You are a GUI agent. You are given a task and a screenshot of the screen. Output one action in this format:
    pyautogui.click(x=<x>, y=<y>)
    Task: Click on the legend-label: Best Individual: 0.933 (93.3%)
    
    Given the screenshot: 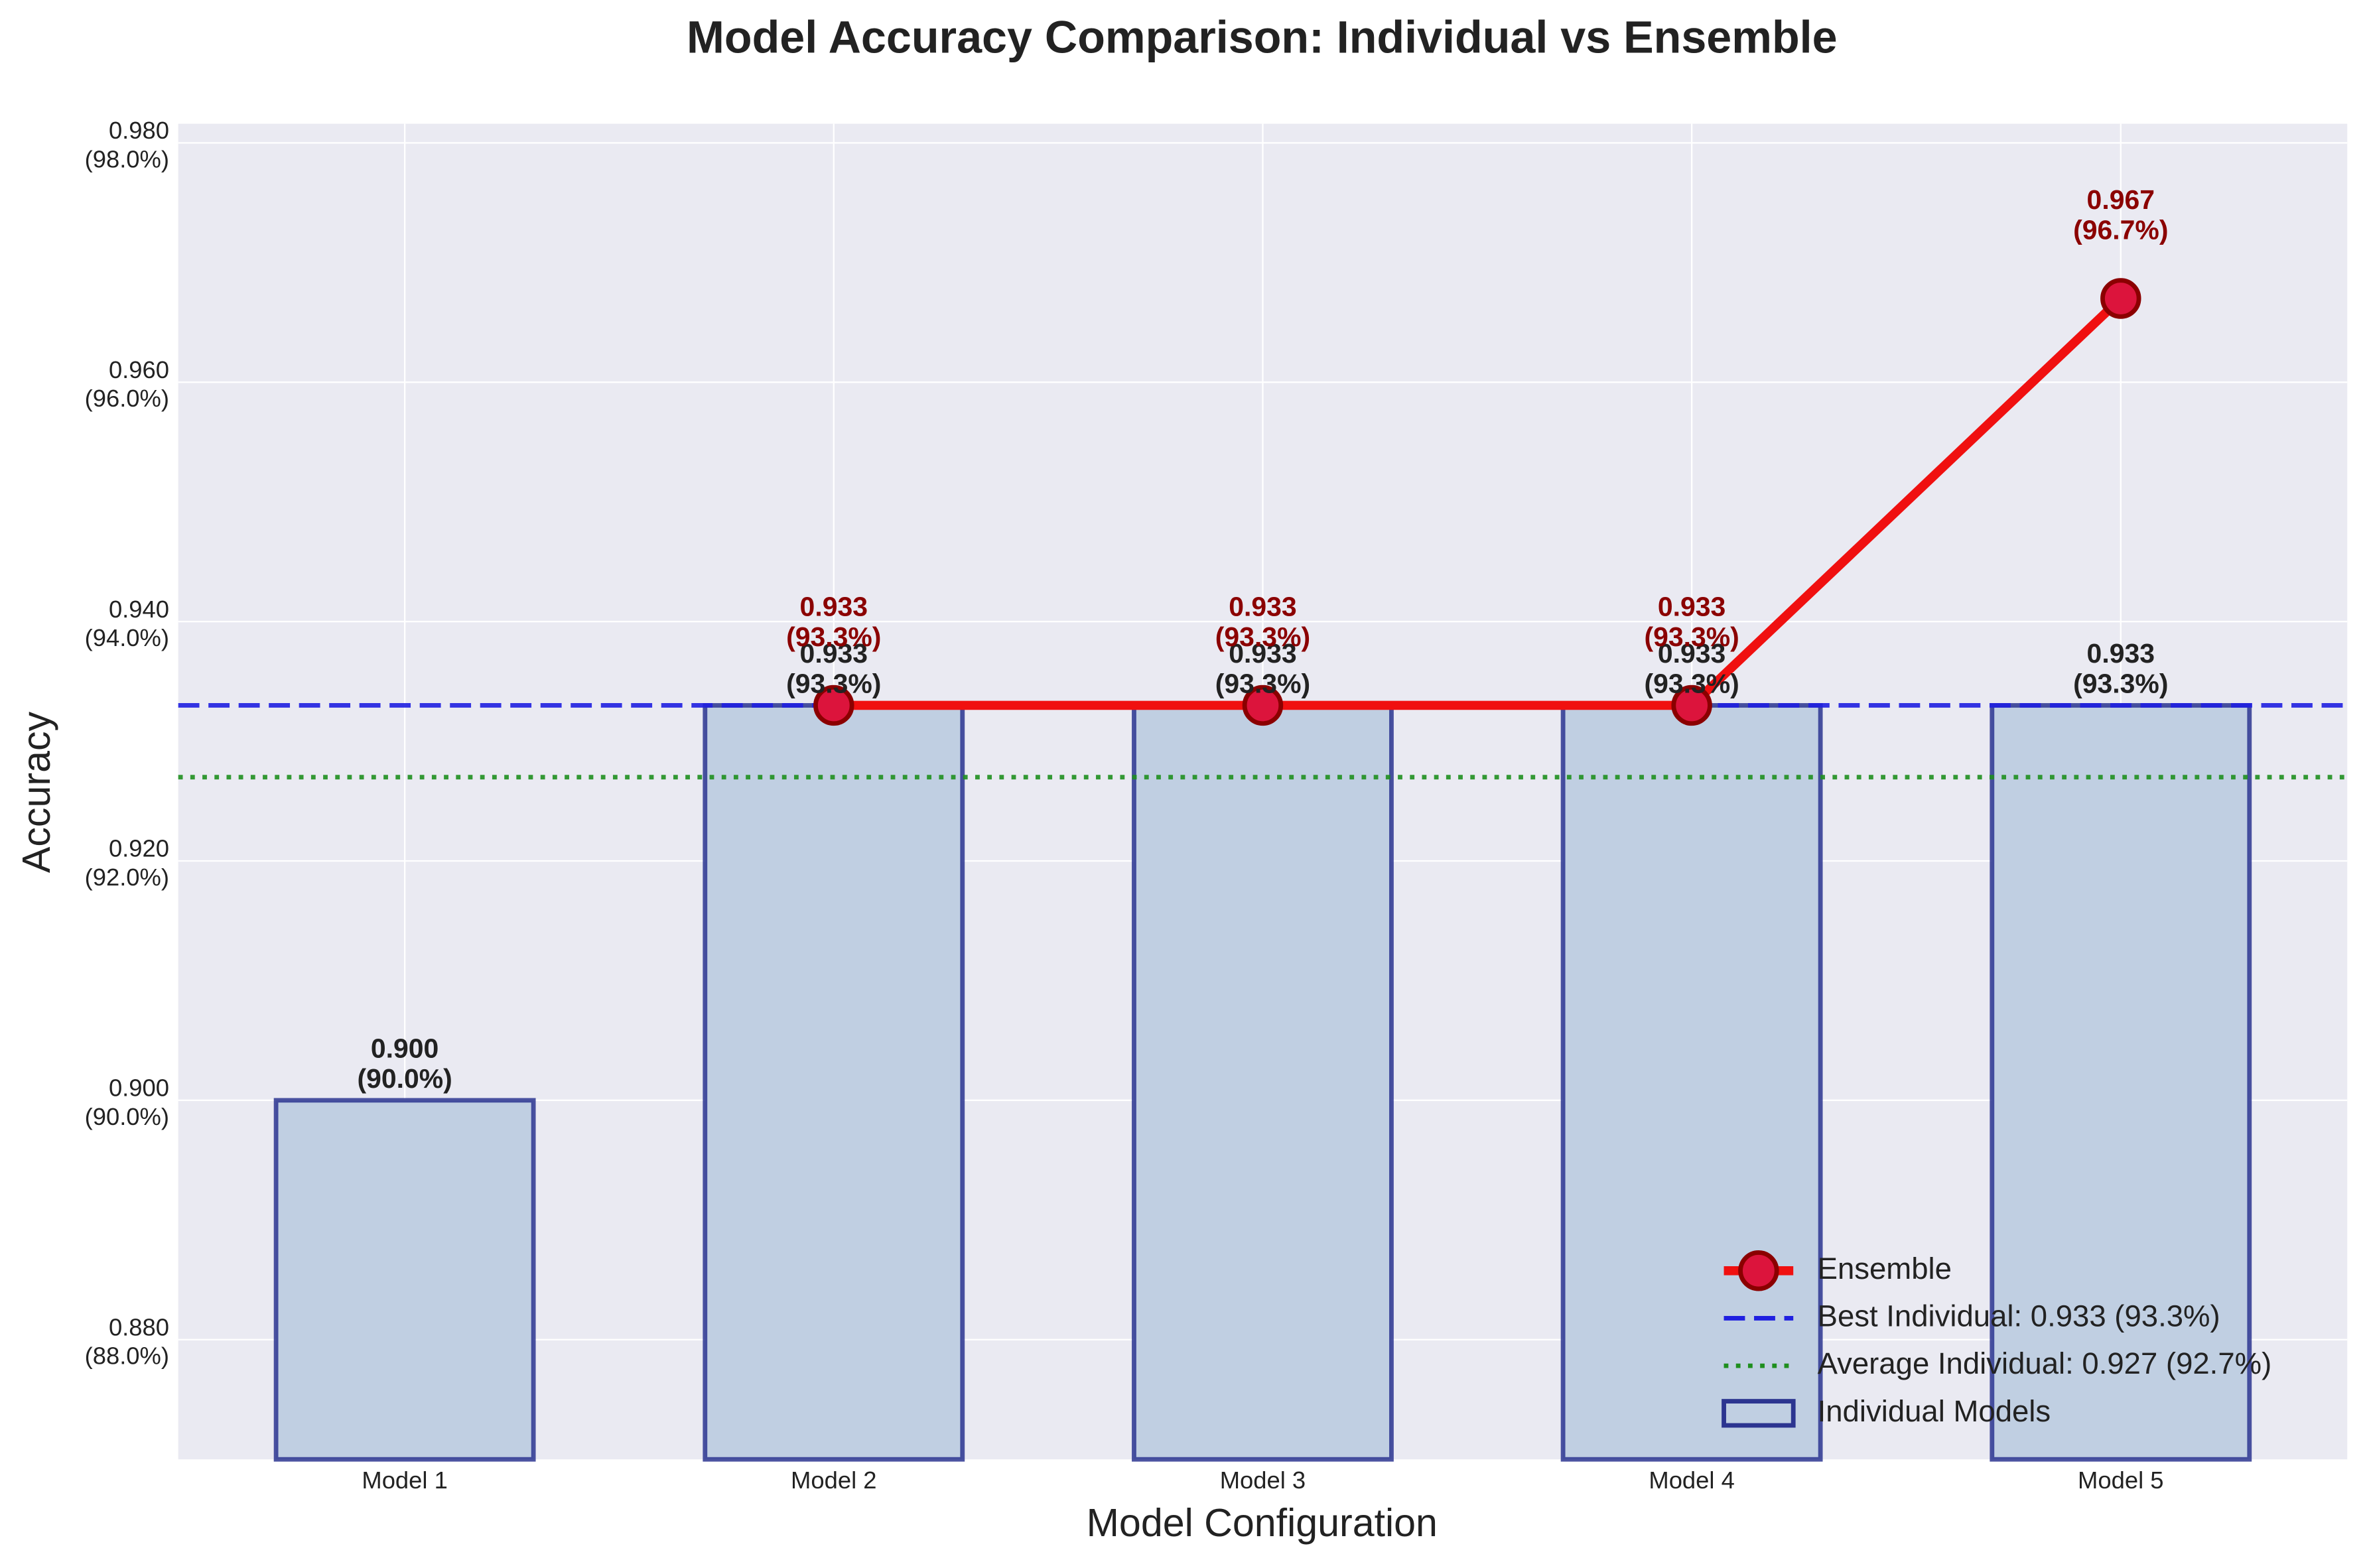 What is the action you would take?
    pyautogui.click(x=2019, y=1316)
    